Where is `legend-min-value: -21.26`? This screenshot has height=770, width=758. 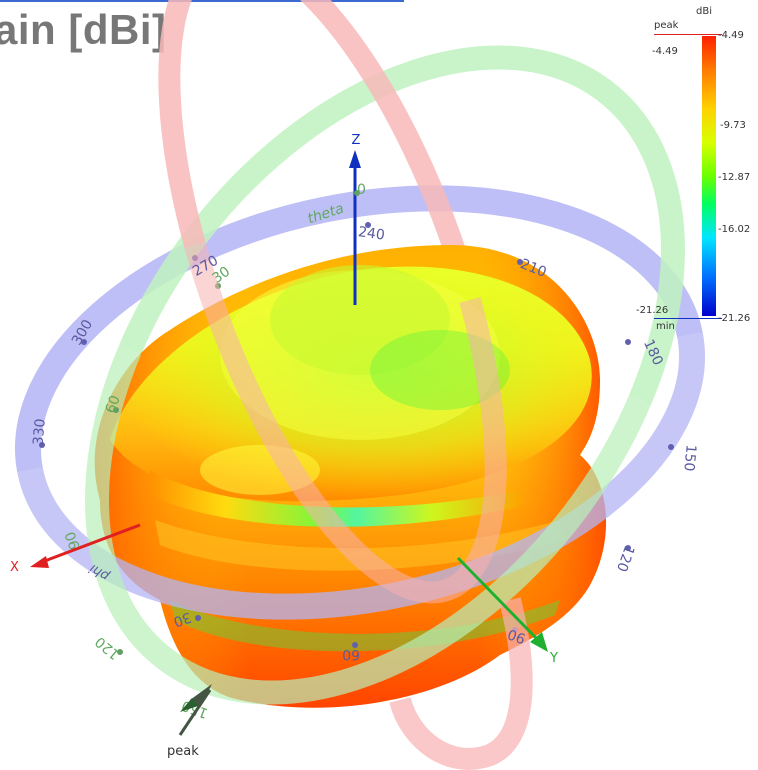 legend-min-value: -21.26 is located at coordinates (652, 310).